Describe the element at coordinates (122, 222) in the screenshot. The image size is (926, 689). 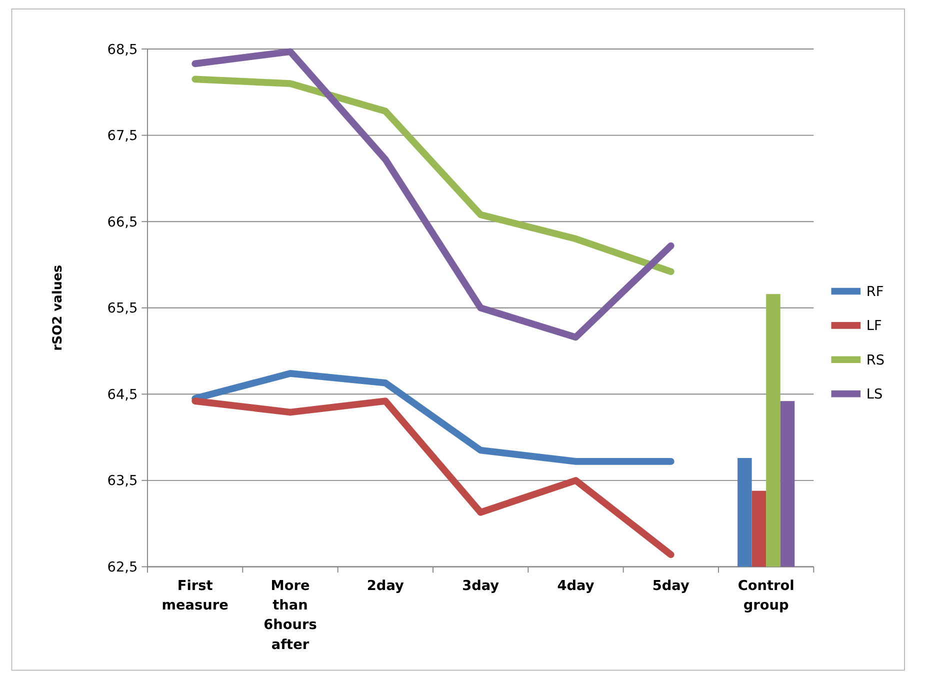
I see `y-tick-label: 66,5` at that location.